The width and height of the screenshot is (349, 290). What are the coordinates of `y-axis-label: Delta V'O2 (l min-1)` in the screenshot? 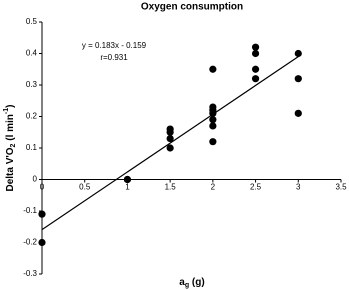 It's located at (10, 148).